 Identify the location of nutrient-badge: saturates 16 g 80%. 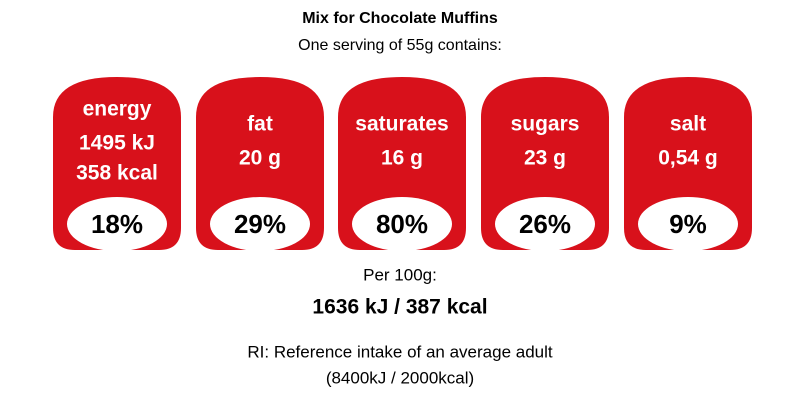
(402, 164).